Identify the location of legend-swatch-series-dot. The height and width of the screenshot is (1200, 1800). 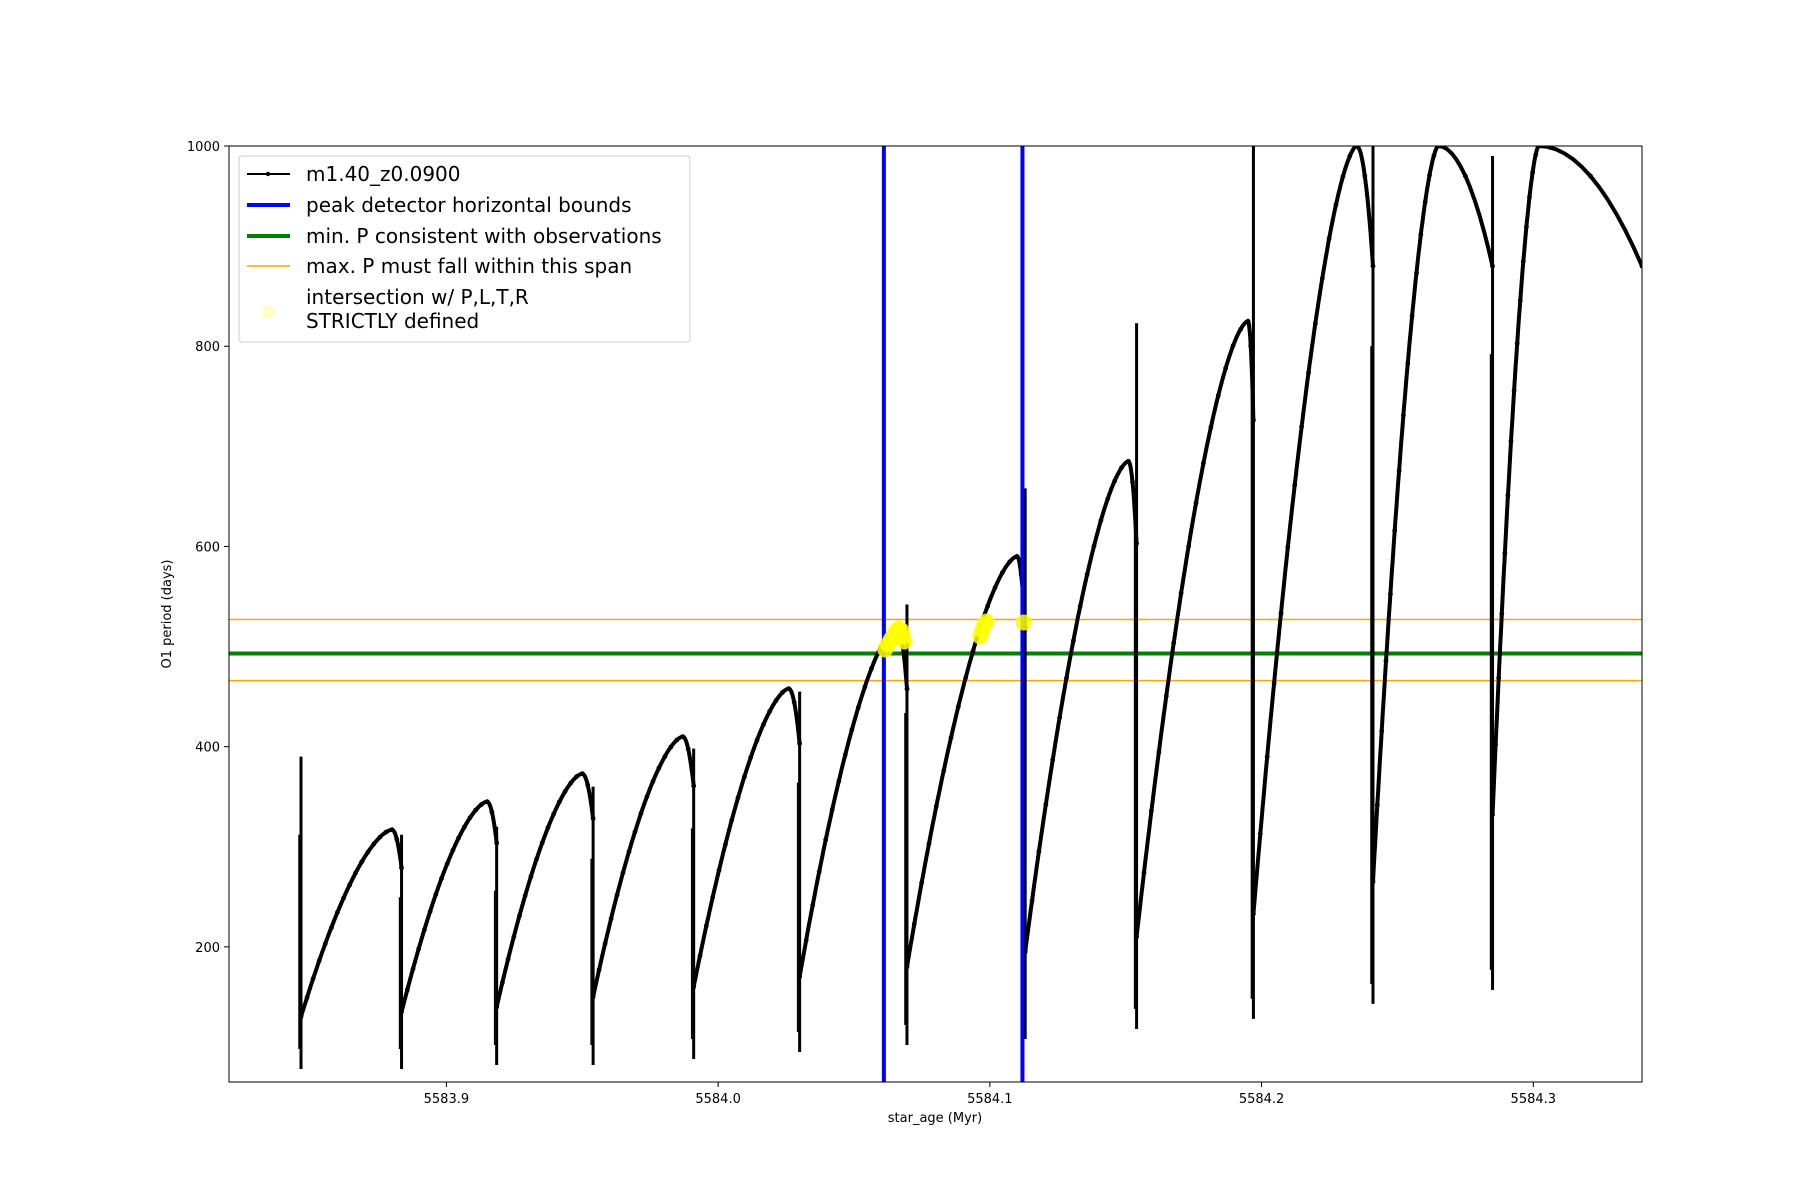
(268, 174).